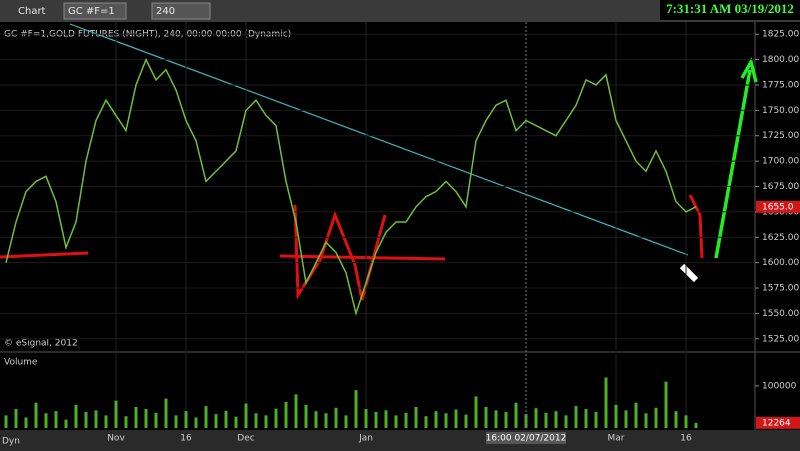 The height and width of the screenshot is (451, 800). I want to click on last-price-box, so click(778, 206).